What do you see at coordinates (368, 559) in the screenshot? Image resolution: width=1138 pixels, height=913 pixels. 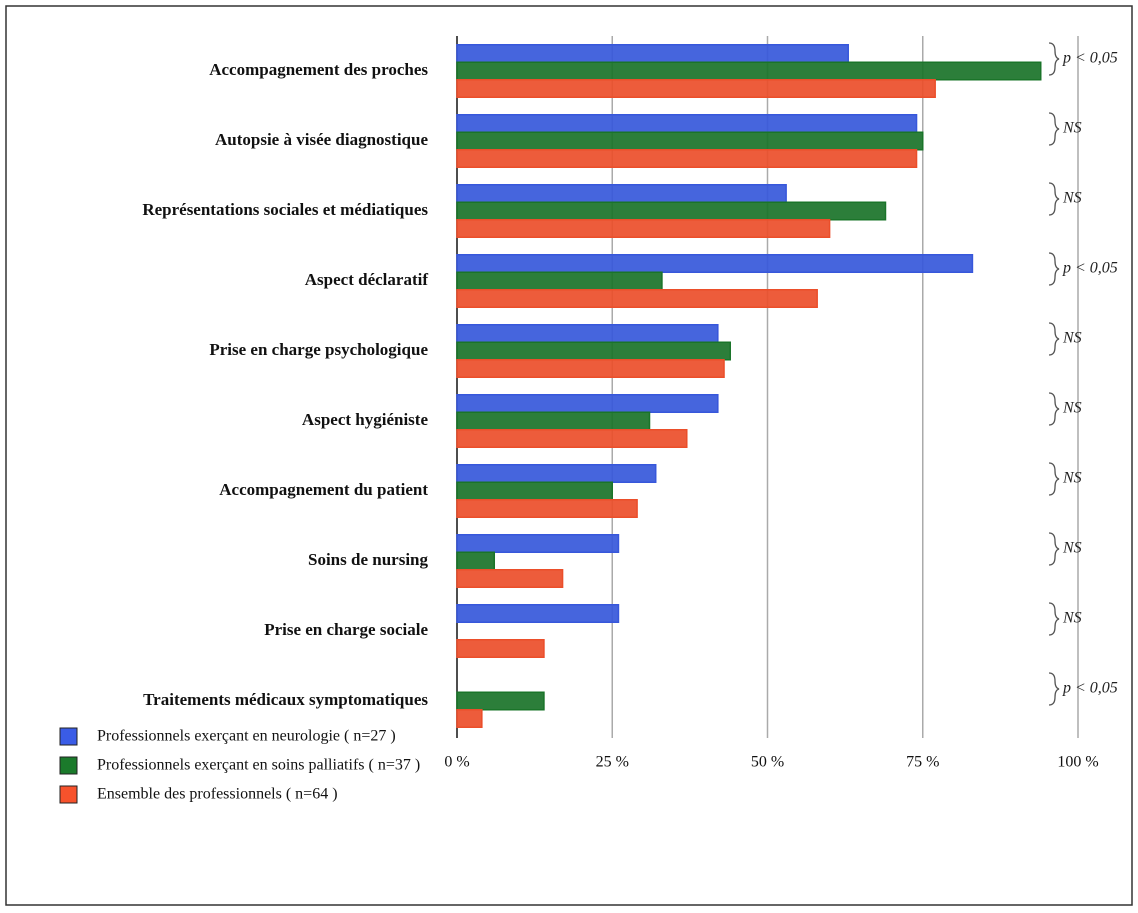 I see `category-label: Soins de nursing` at bounding box center [368, 559].